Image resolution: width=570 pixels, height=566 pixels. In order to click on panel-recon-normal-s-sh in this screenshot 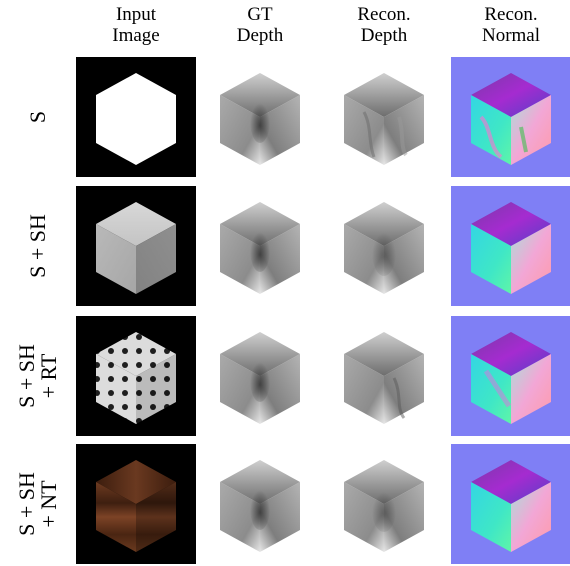, I will do `click(510, 246)`.